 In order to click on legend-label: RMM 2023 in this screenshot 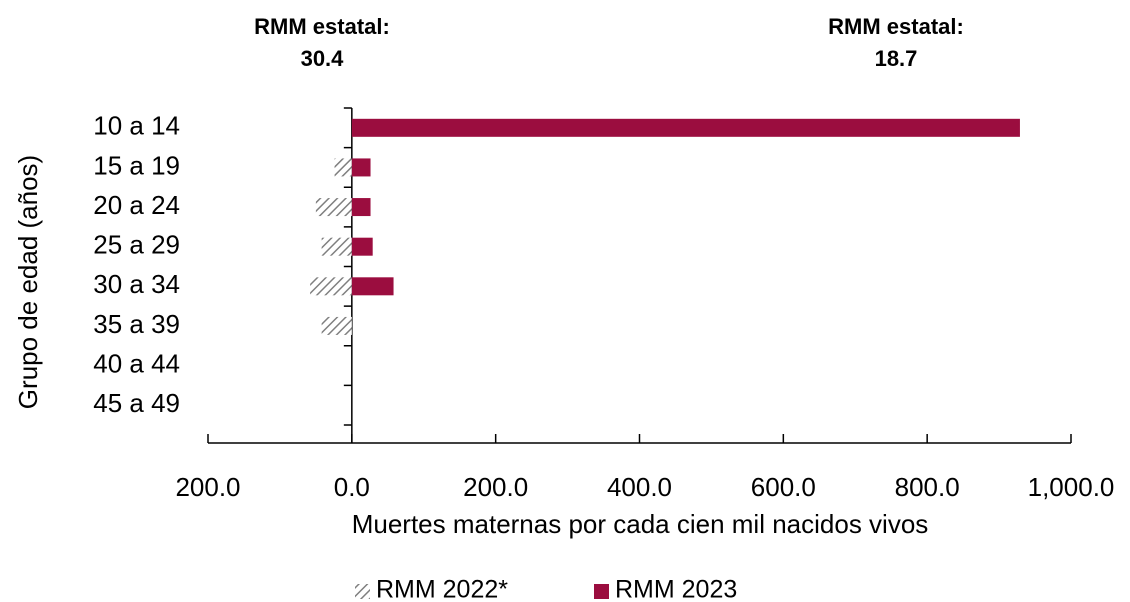, I will do `click(676, 589)`.